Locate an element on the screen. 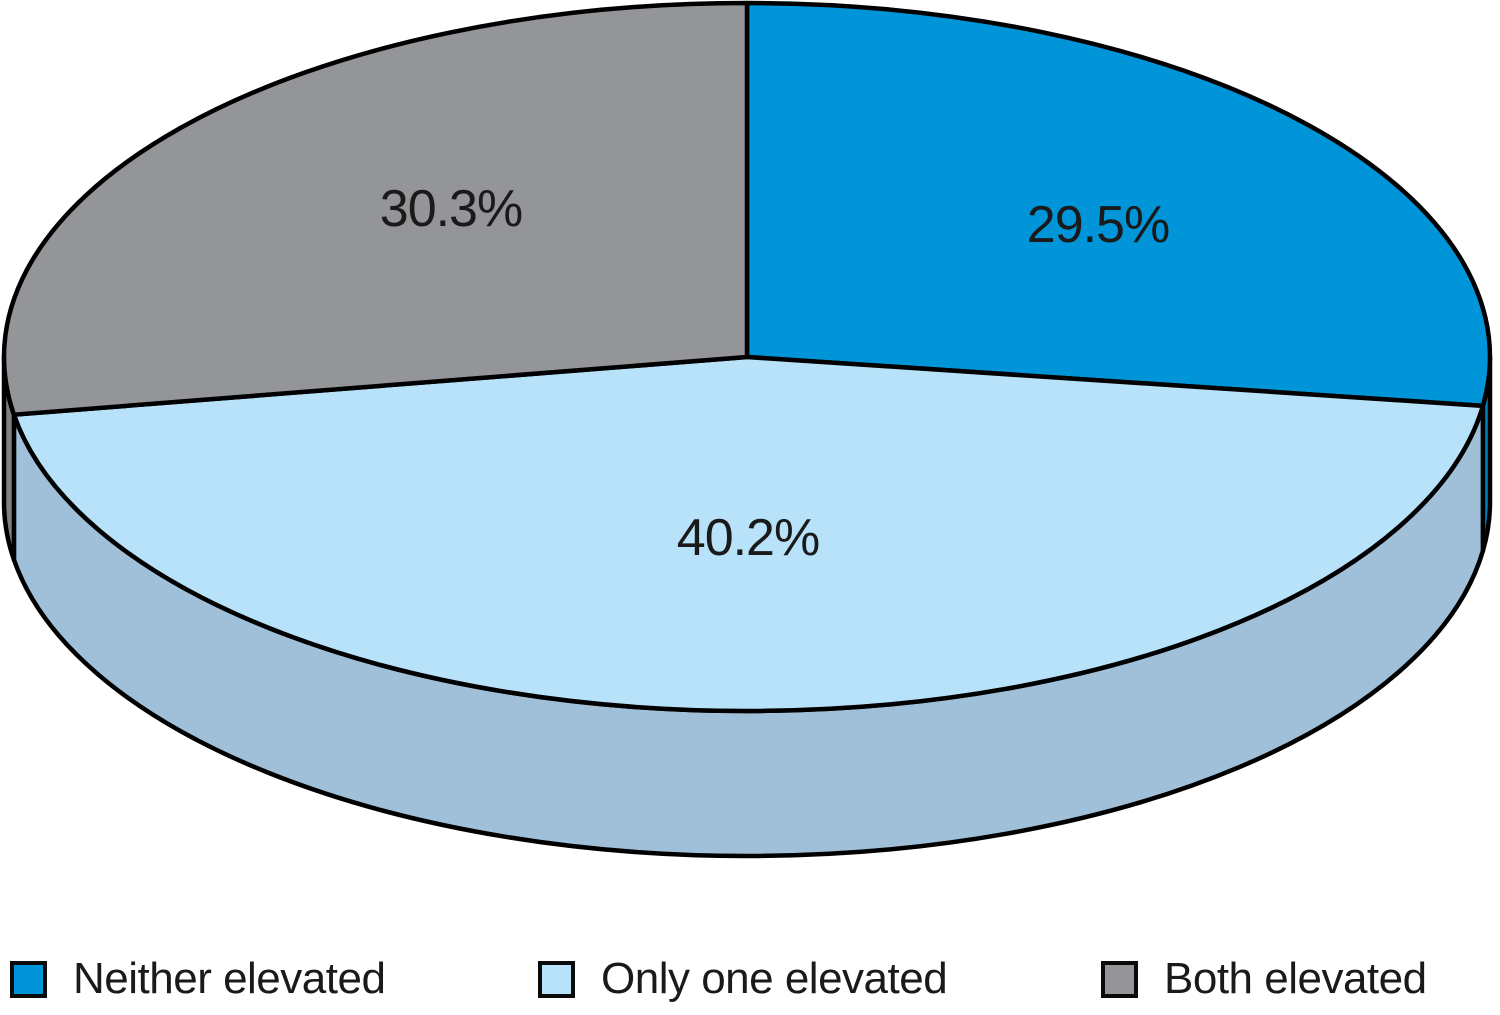 The image size is (1500, 1015). slice-label-1: 40.2% is located at coordinates (748, 538).